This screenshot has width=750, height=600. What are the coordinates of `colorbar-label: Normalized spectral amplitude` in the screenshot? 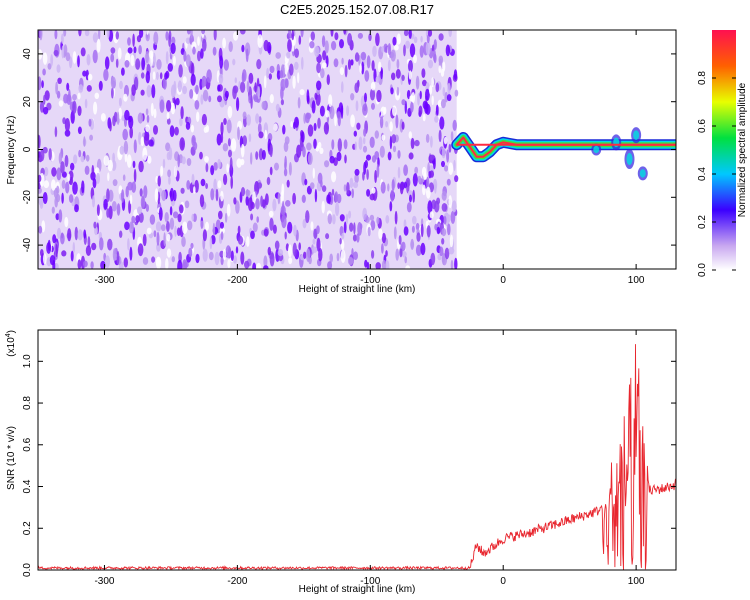 It's located at (742, 149).